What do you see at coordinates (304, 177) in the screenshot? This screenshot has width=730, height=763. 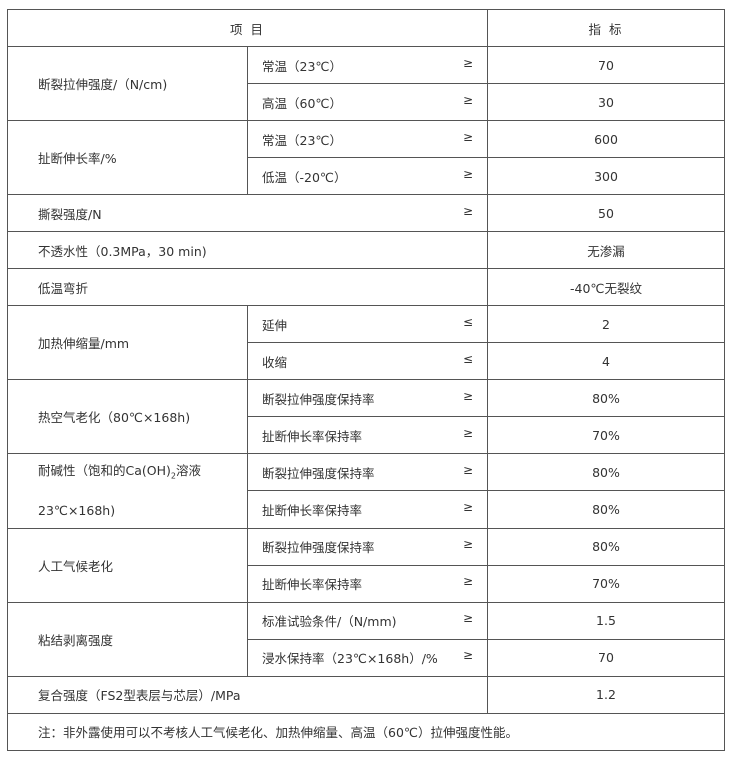 I see `sub-item-label: 低温（-20℃）` at bounding box center [304, 177].